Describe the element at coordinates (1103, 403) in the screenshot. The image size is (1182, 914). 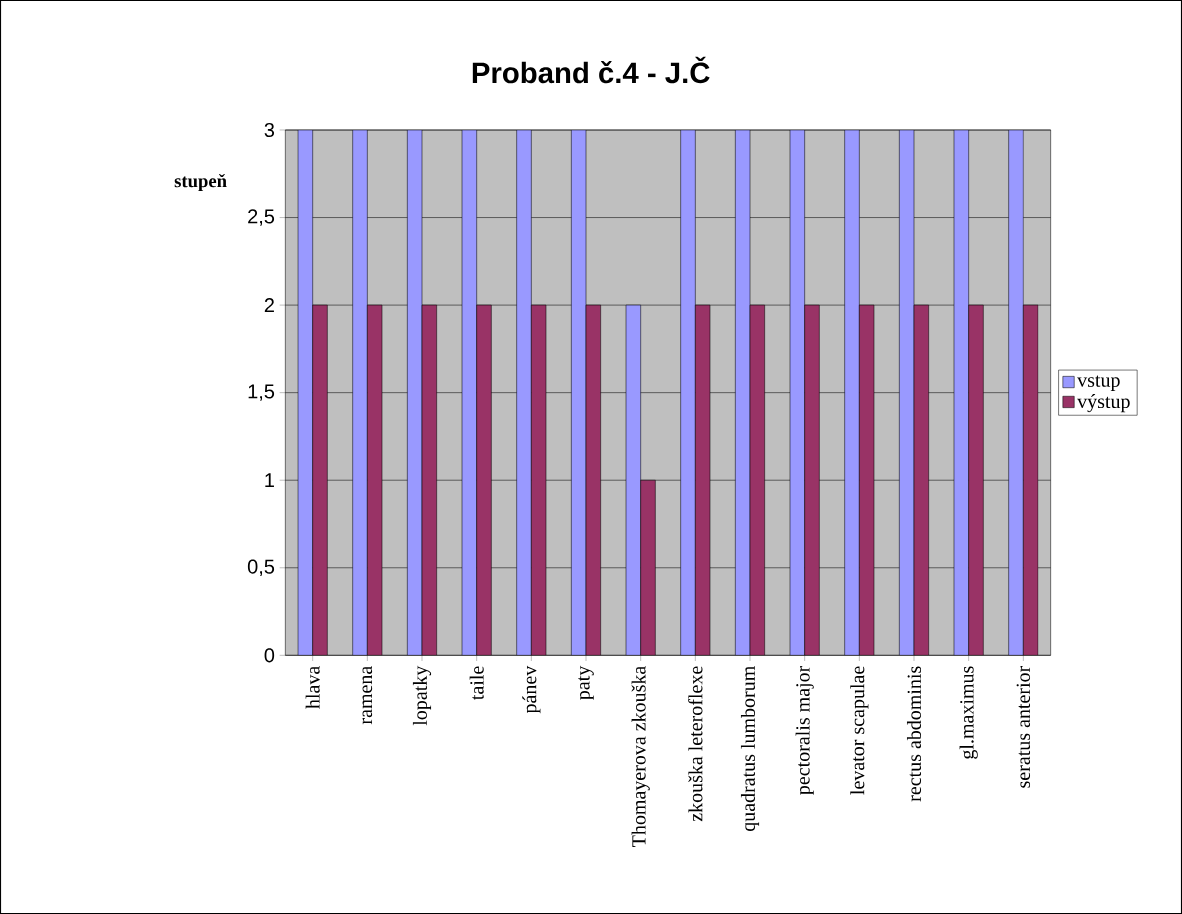
I see `legend-label: výstup` at that location.